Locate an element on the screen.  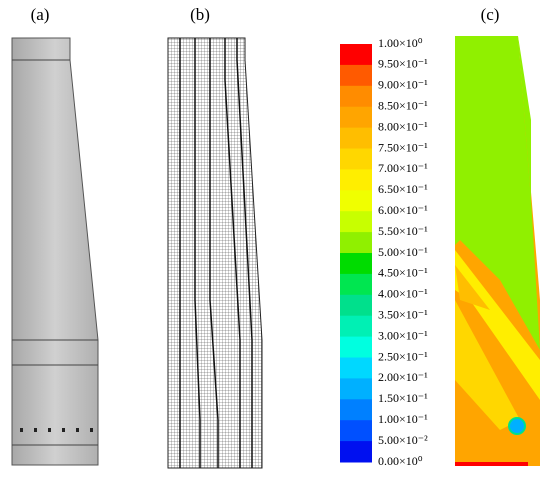
colorbar-label: 9.50×10⁻¹ is located at coordinates (403, 64).